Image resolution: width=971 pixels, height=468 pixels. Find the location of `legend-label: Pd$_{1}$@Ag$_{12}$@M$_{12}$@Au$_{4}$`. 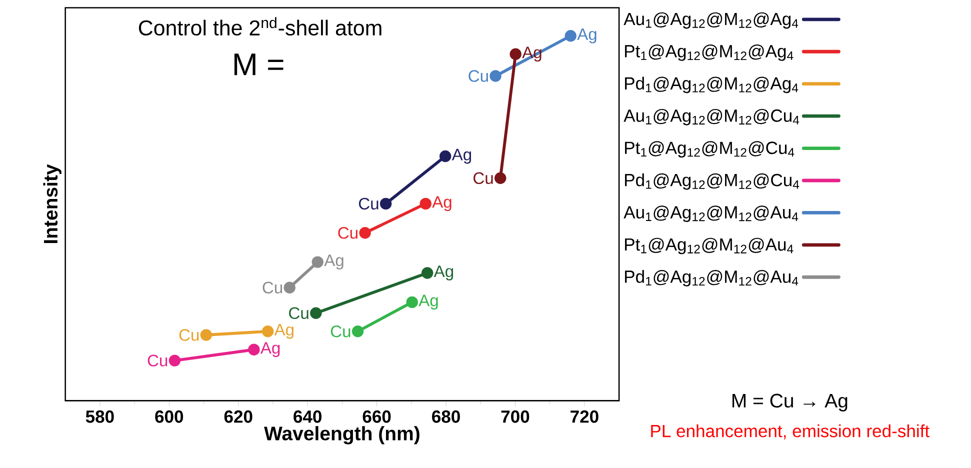

legend-label: Pd$_{1}$@Ag$_{12}$@M$_{12}$@Au$_{4}$ is located at coordinates (711, 278).